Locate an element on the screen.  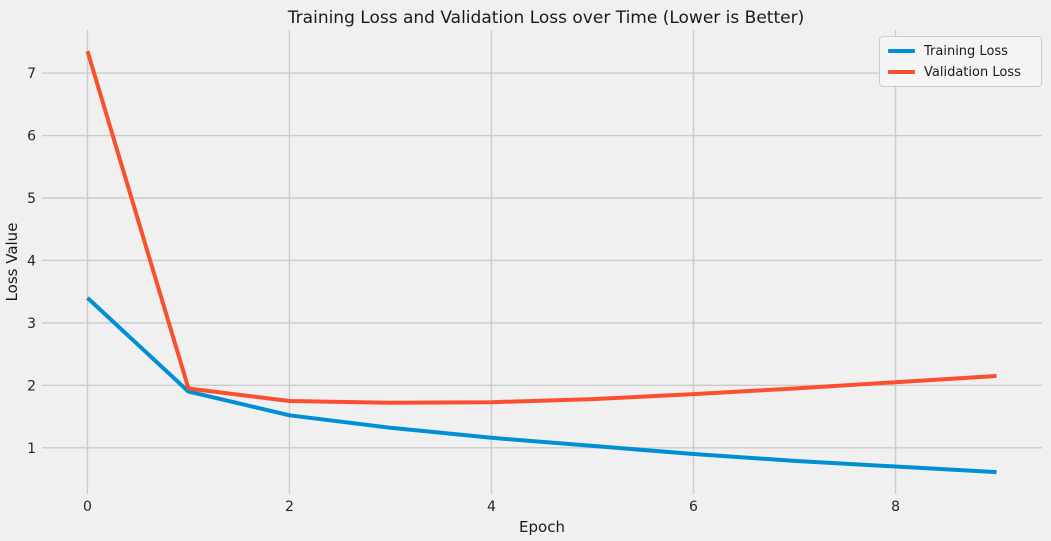
training-loss-swatch is located at coordinates (901, 51).